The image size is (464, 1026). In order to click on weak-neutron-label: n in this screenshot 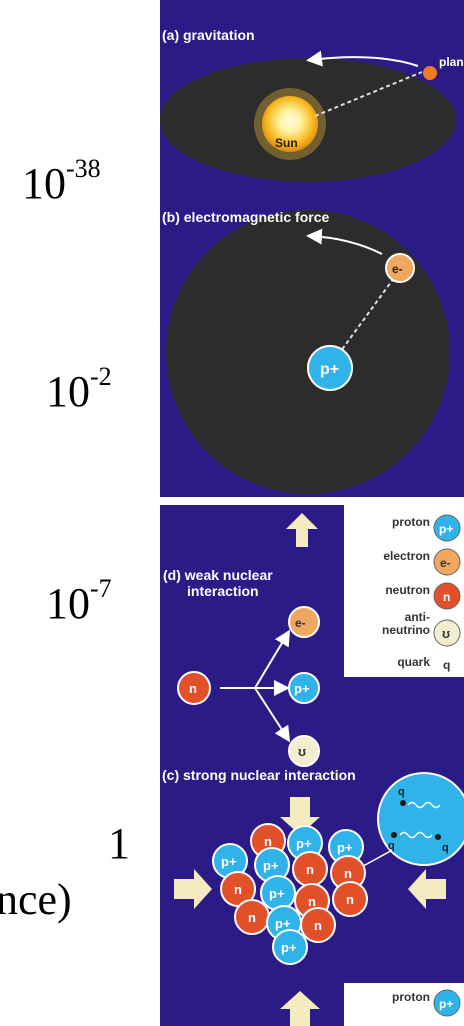, I will do `click(193, 688)`.